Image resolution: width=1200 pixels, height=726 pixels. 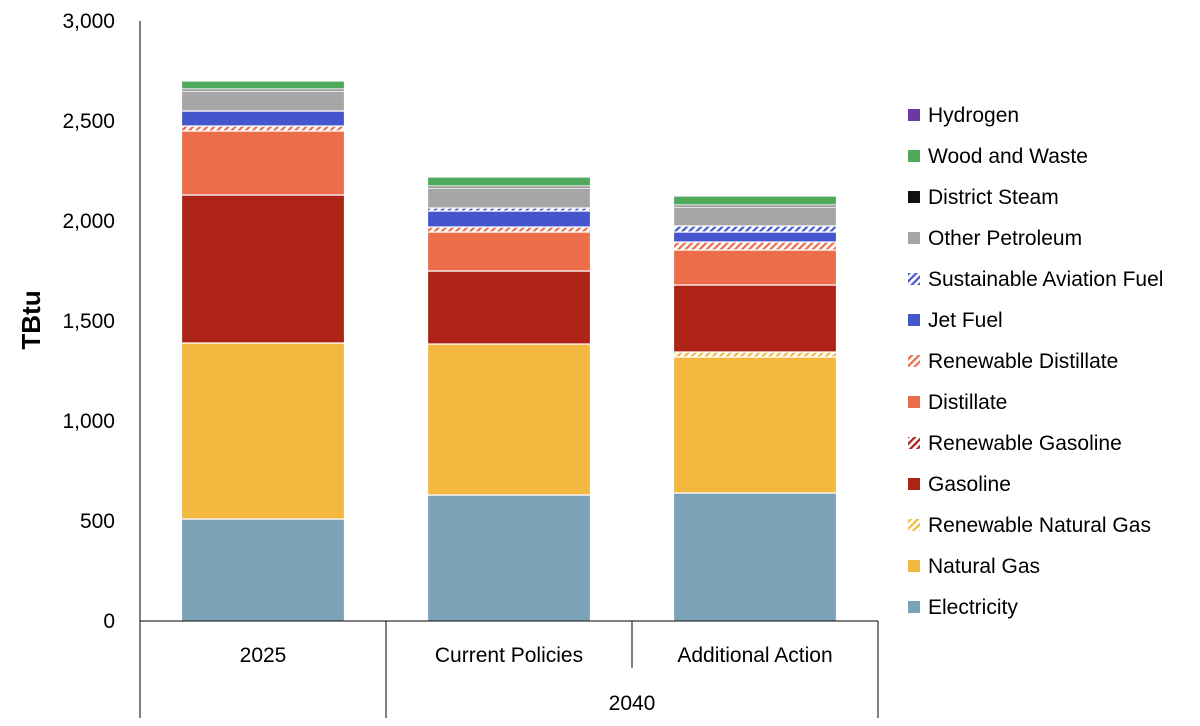 What do you see at coordinates (1005, 238) in the screenshot?
I see `legend-label: Other Petroleum` at bounding box center [1005, 238].